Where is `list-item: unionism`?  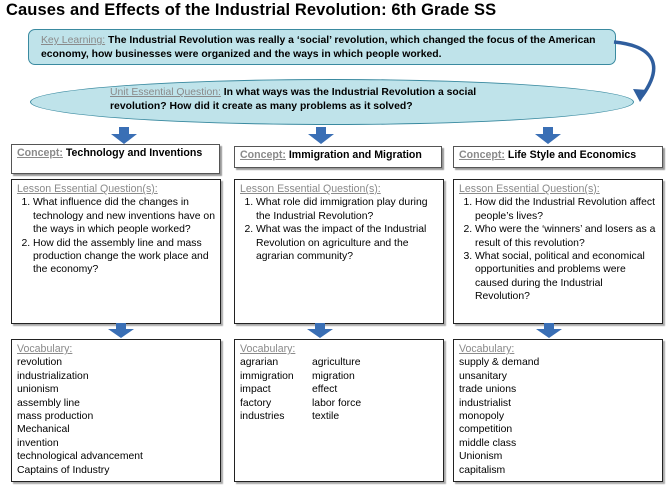 list-item: unionism is located at coordinates (38, 390).